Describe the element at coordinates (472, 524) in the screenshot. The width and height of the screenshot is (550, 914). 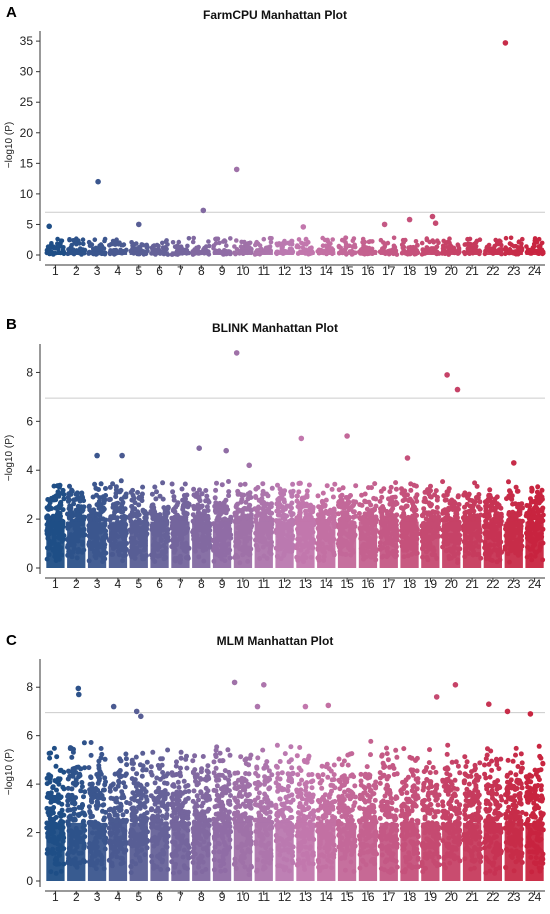
I see `chromosome-21-points` at that location.